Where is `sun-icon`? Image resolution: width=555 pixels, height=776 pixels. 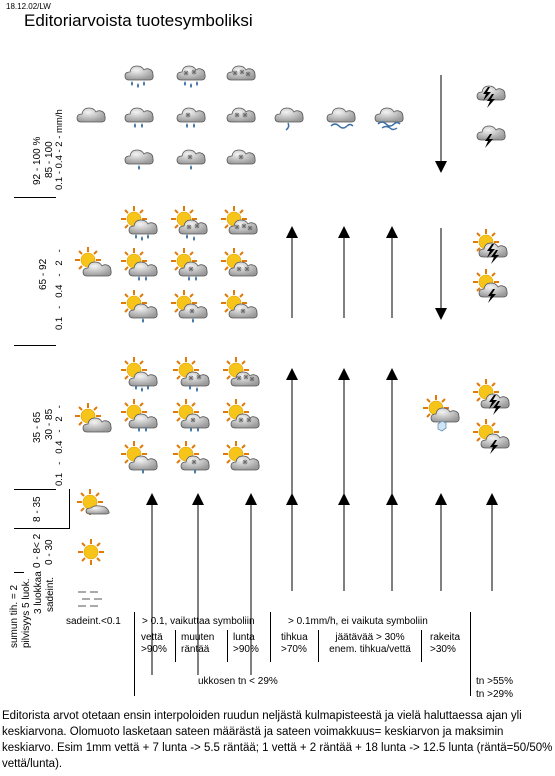
sun-icon is located at coordinates (91, 552).